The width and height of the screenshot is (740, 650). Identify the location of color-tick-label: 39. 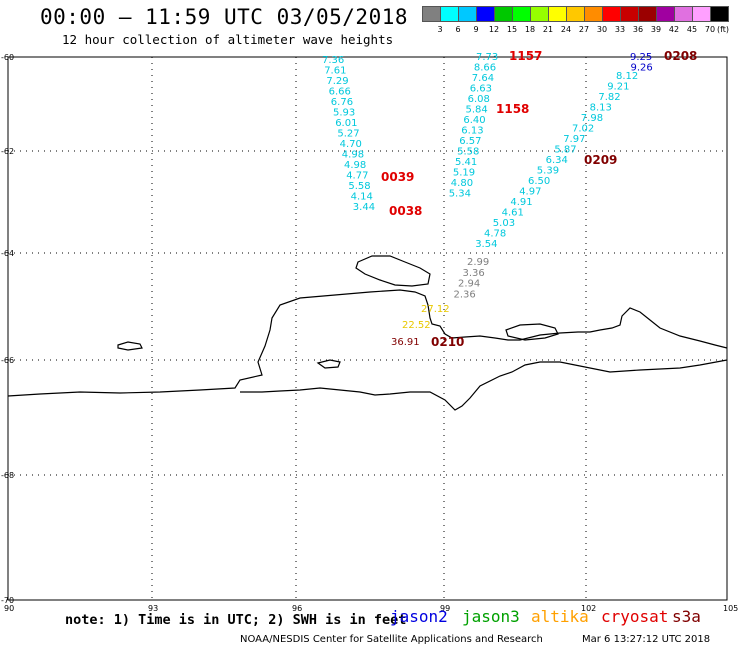
(656, 29).